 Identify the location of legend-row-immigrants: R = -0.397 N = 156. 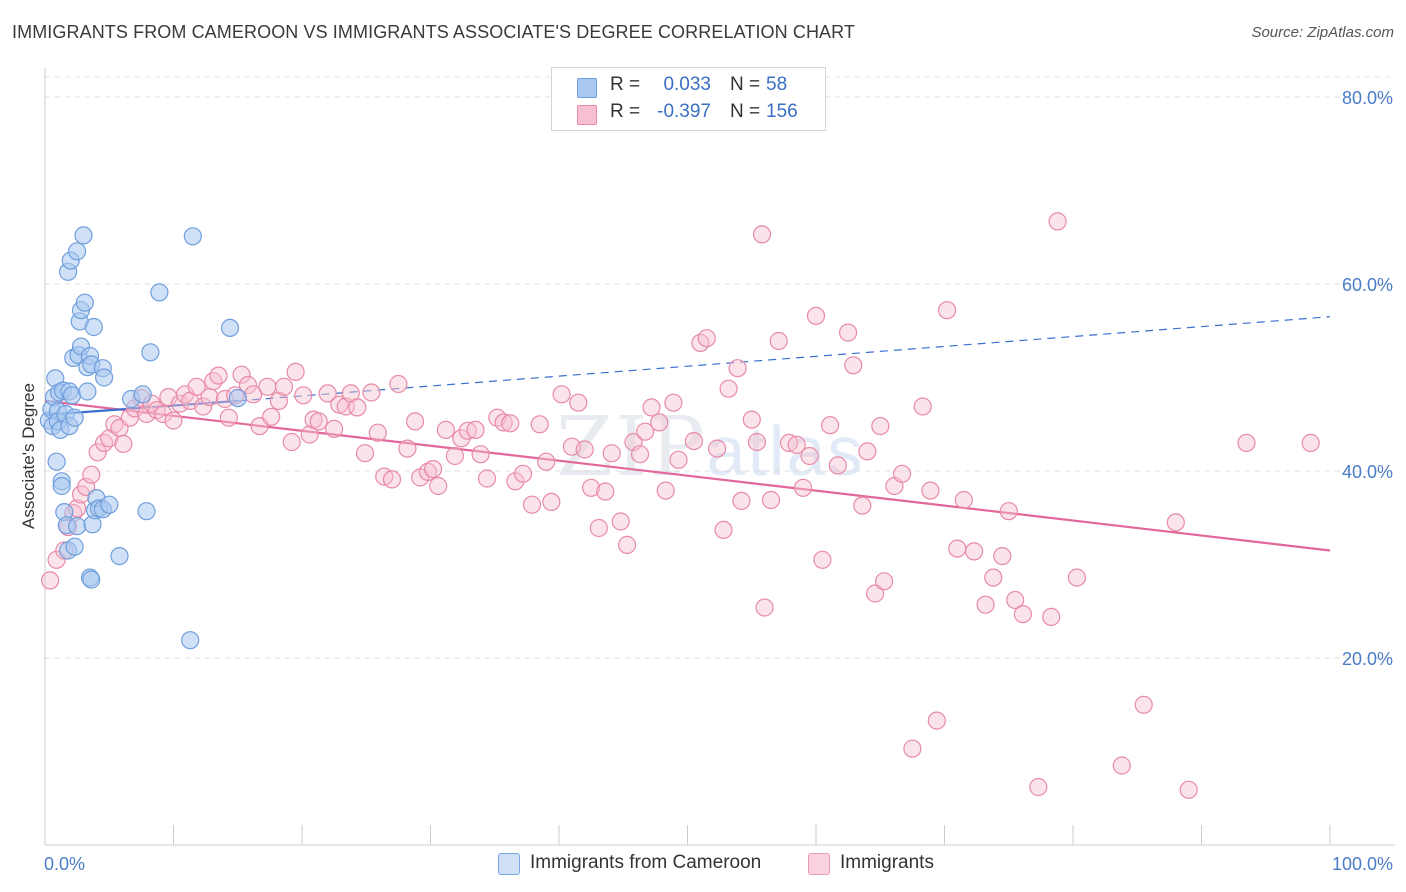
(688, 114).